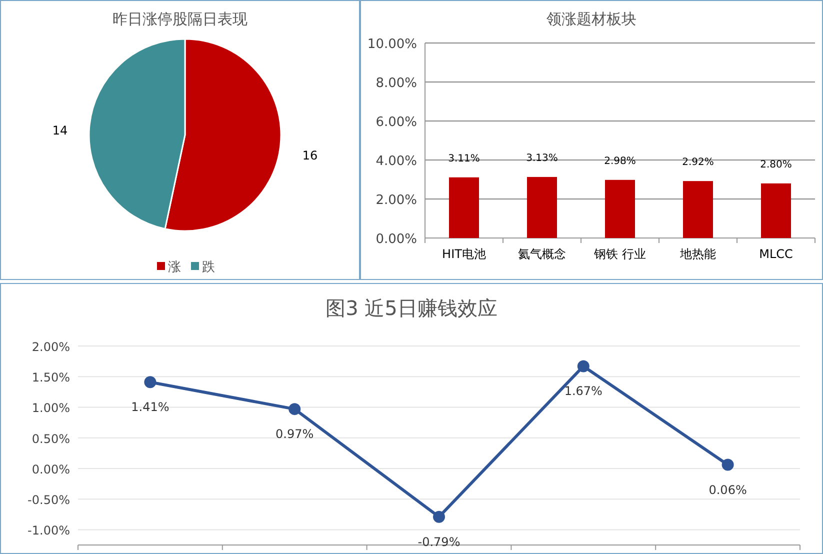 The width and height of the screenshot is (823, 554). Describe the element at coordinates (698, 162) in the screenshot. I see `data-label: 2.92%` at that location.